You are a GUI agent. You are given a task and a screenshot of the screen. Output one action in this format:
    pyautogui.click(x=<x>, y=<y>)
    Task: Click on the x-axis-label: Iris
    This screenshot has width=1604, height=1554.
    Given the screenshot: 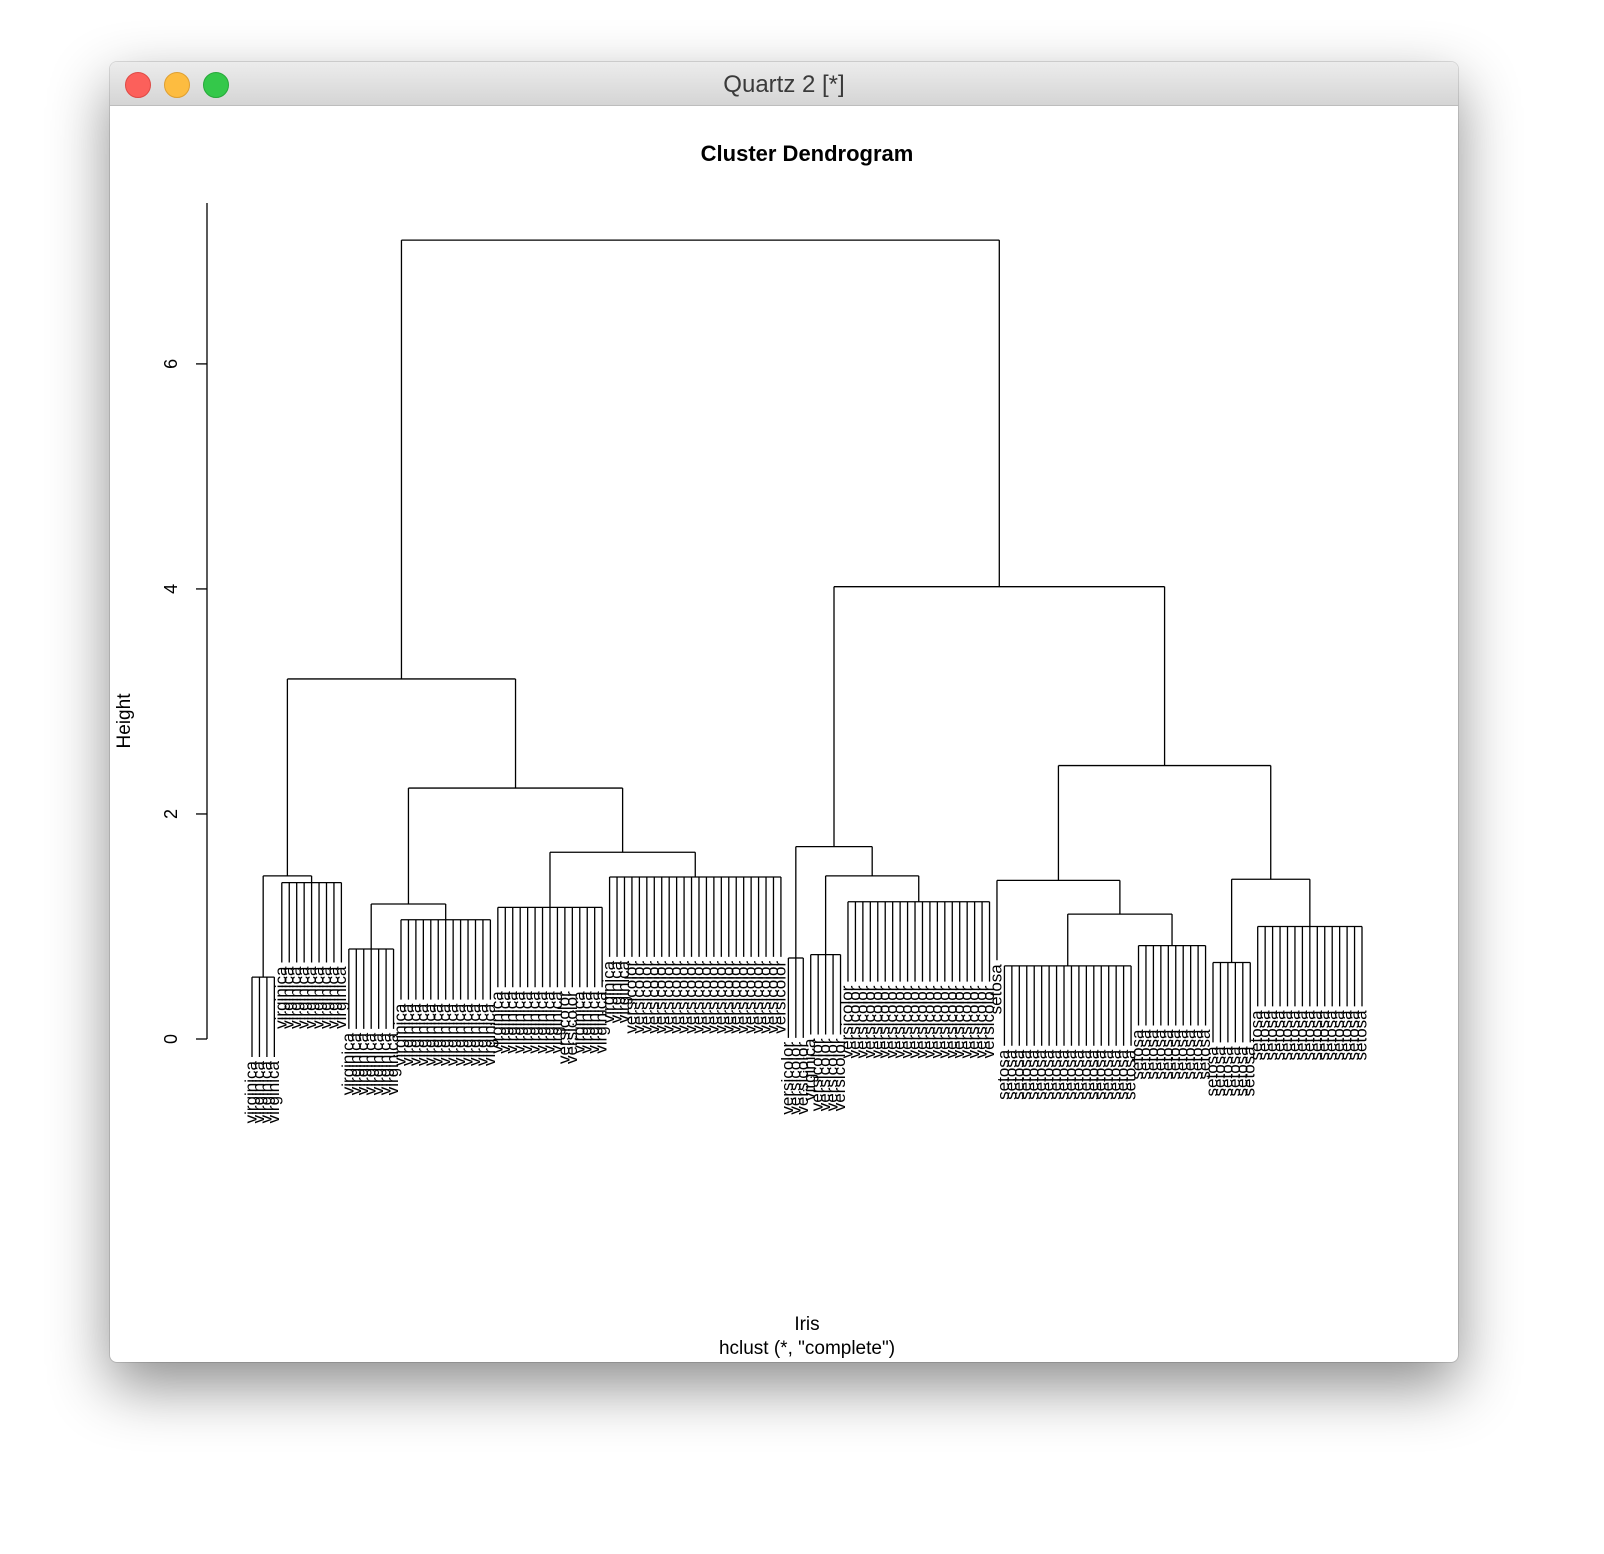 What is the action you would take?
    pyautogui.click(x=806, y=1324)
    